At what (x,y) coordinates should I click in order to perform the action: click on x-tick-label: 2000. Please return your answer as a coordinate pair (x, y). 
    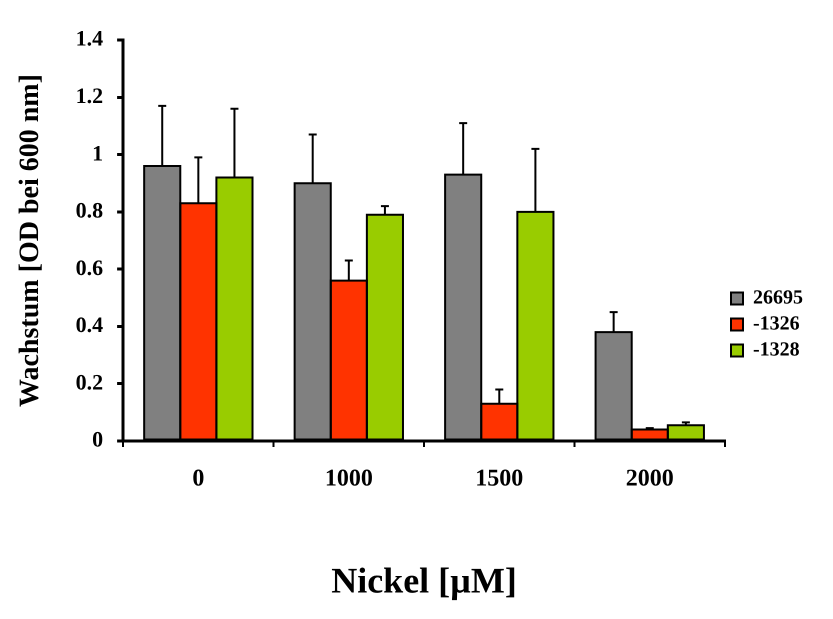
    Looking at the image, I should click on (650, 479).